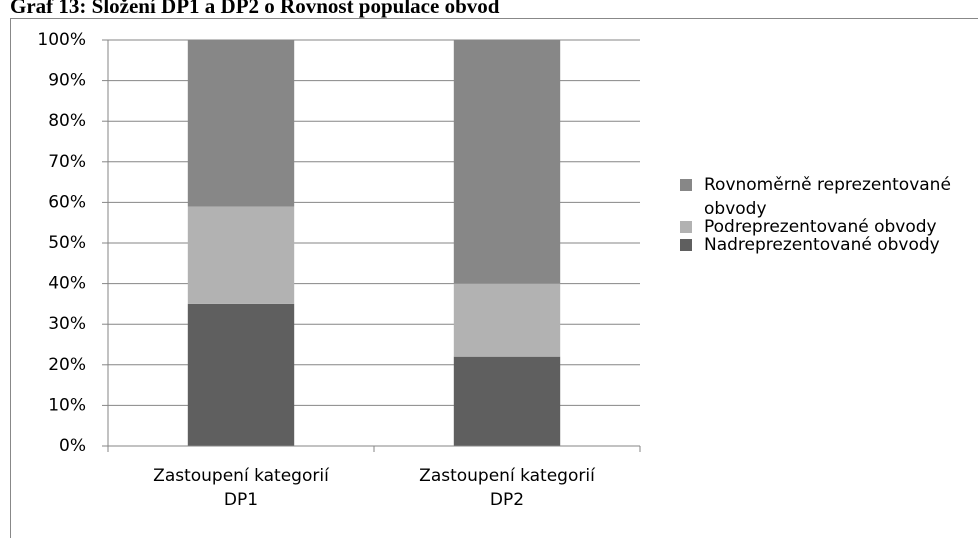 This screenshot has height=538, width=978. What do you see at coordinates (507, 488) in the screenshot?
I see `x-tick-label: Zastoupení kategorií DP2` at bounding box center [507, 488].